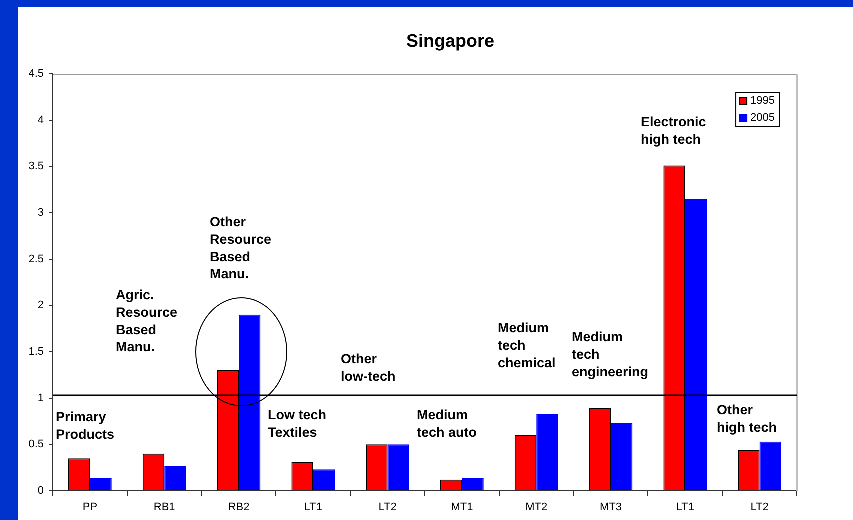  I want to click on x-tick-label: PP, so click(90, 508).